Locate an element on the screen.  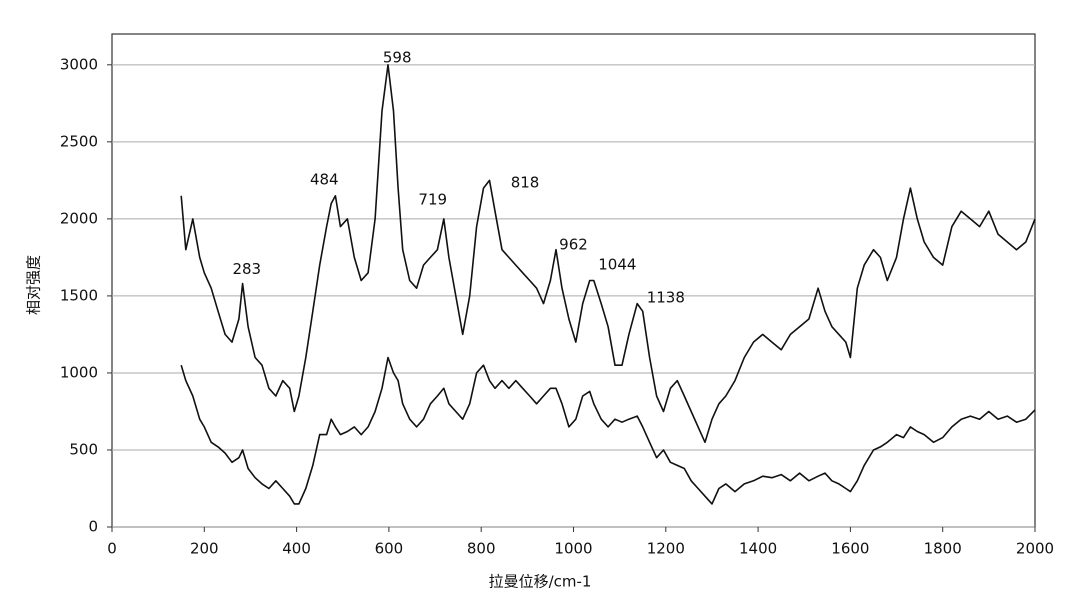
x-axis-label: 拉曼位移/cm-1 is located at coordinates (540, 582).